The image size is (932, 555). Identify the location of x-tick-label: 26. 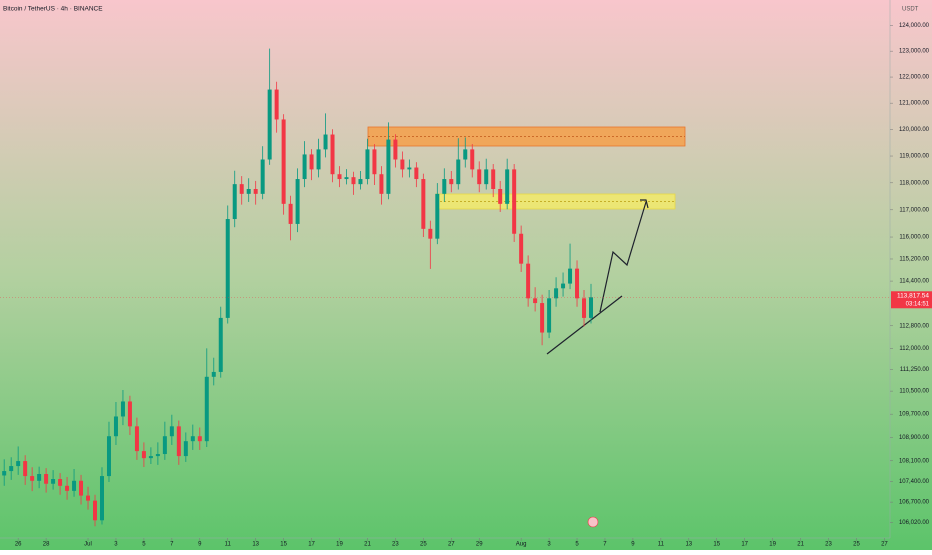
(18, 545).